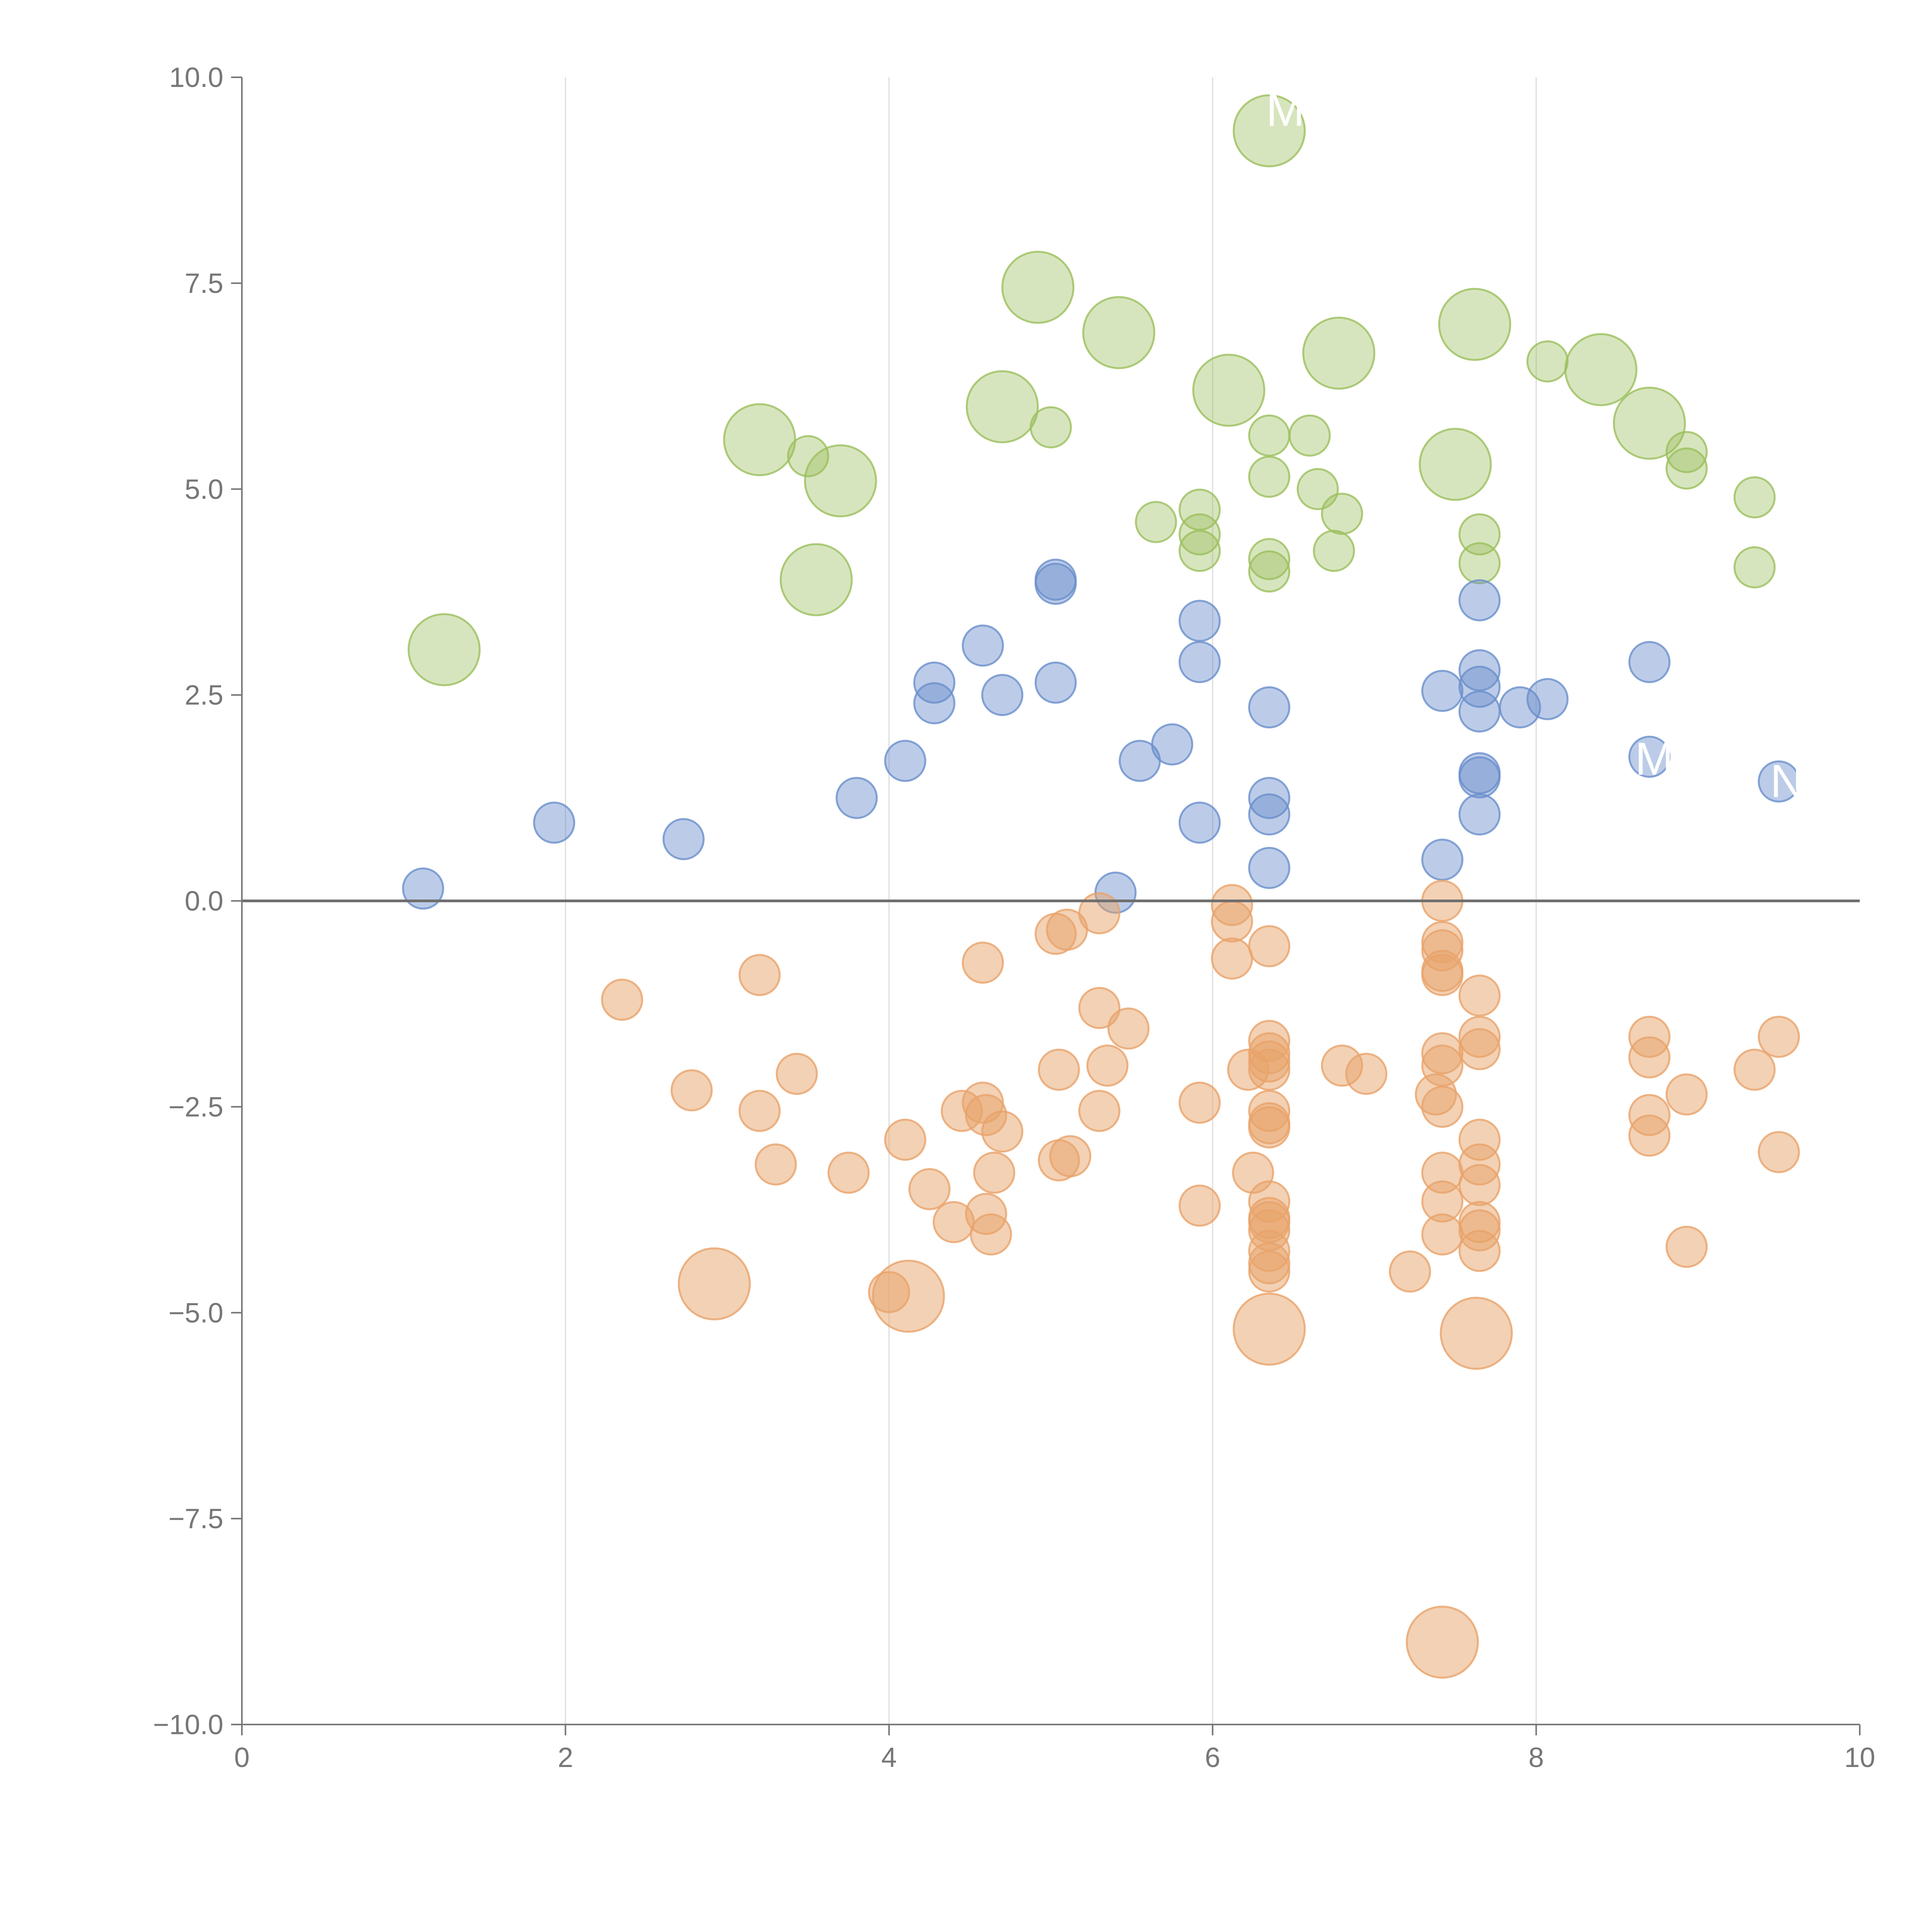 The image size is (1932, 1932). I want to click on x-tick-label: 2, so click(565, 1757).